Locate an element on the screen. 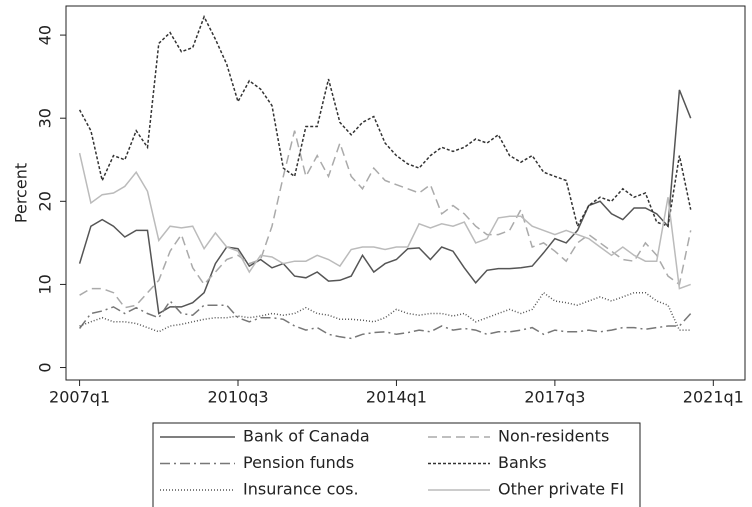  legend-label: Insurance cos. is located at coordinates (301, 489).